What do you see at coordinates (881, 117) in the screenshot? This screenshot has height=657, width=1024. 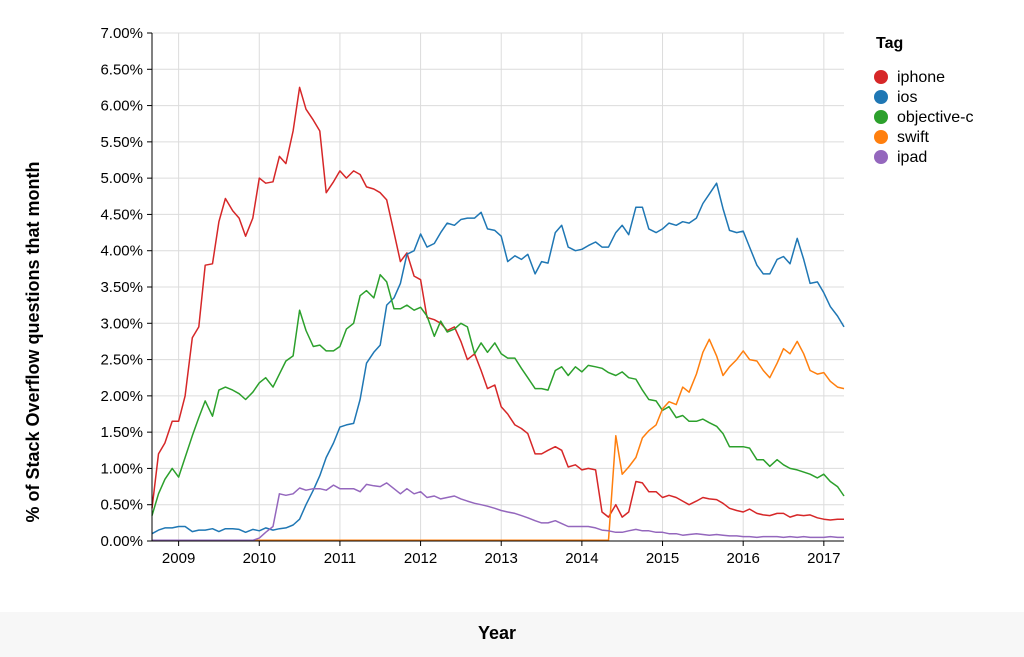 I see `legend-swatch-objective-c` at bounding box center [881, 117].